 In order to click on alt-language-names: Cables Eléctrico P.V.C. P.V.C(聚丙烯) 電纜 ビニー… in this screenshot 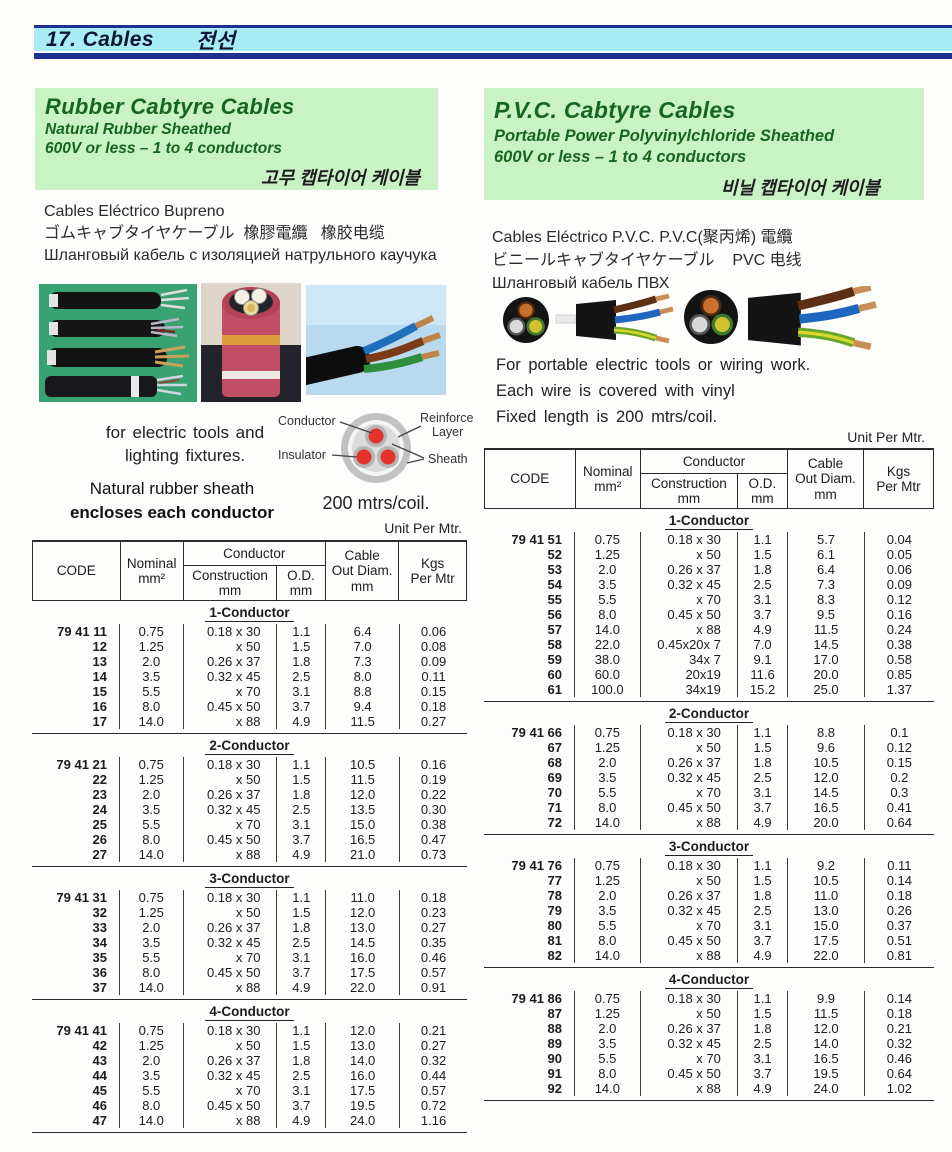, I will do `click(647, 260)`.